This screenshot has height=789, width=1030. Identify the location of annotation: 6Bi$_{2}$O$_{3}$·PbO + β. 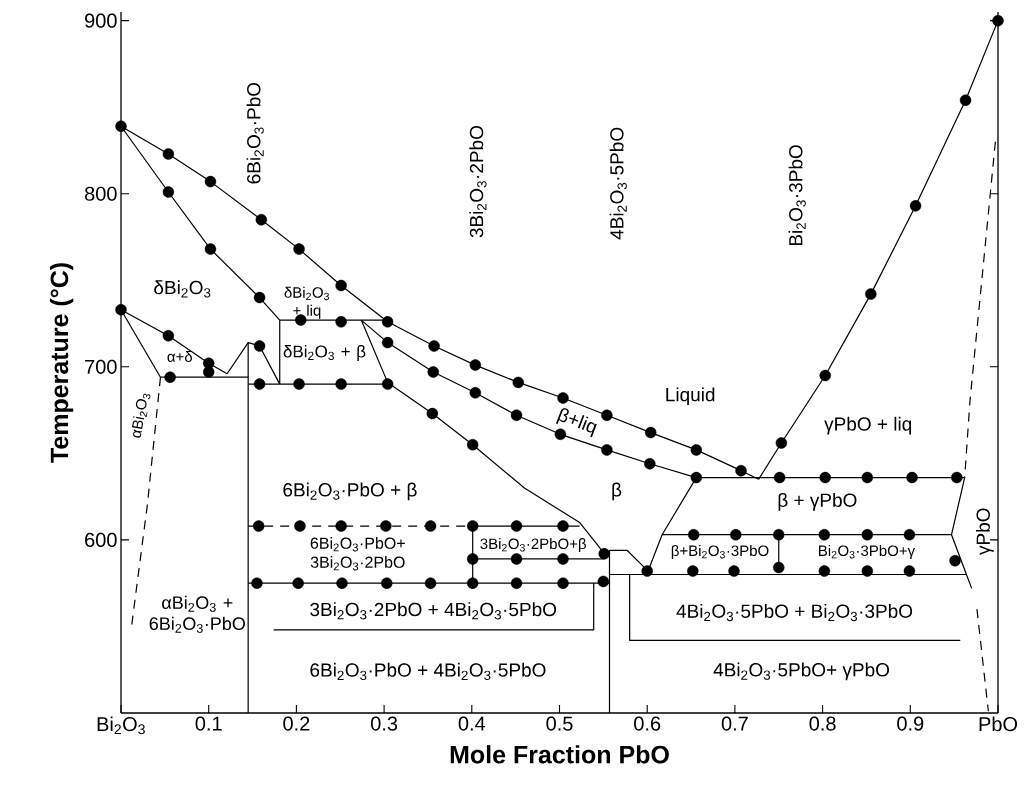
(350, 491).